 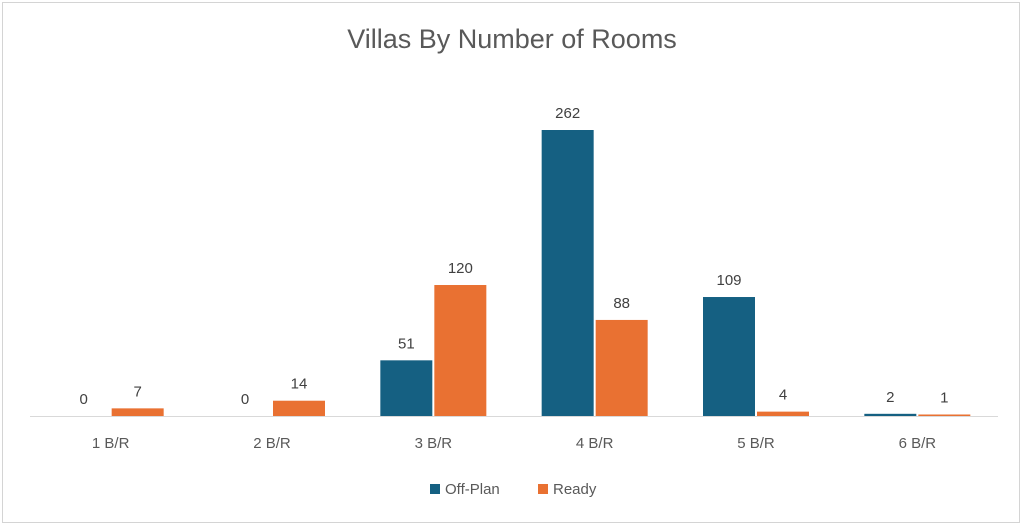 I want to click on data-label-off-plan-4: 262, so click(x=567, y=113).